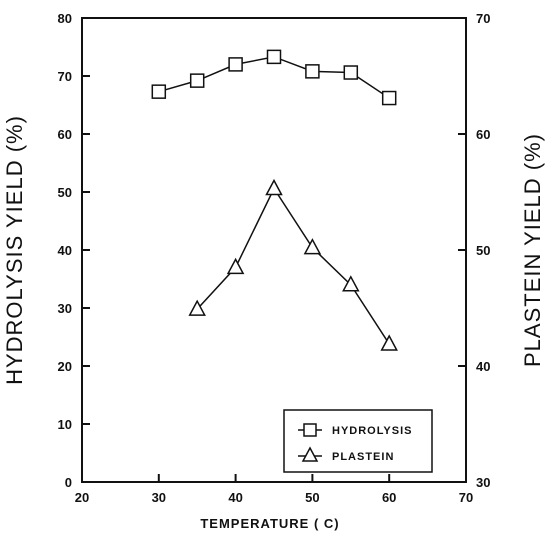 The image size is (554, 541). What do you see at coordinates (65, 18) in the screenshot?
I see `left-tick-label: 80` at bounding box center [65, 18].